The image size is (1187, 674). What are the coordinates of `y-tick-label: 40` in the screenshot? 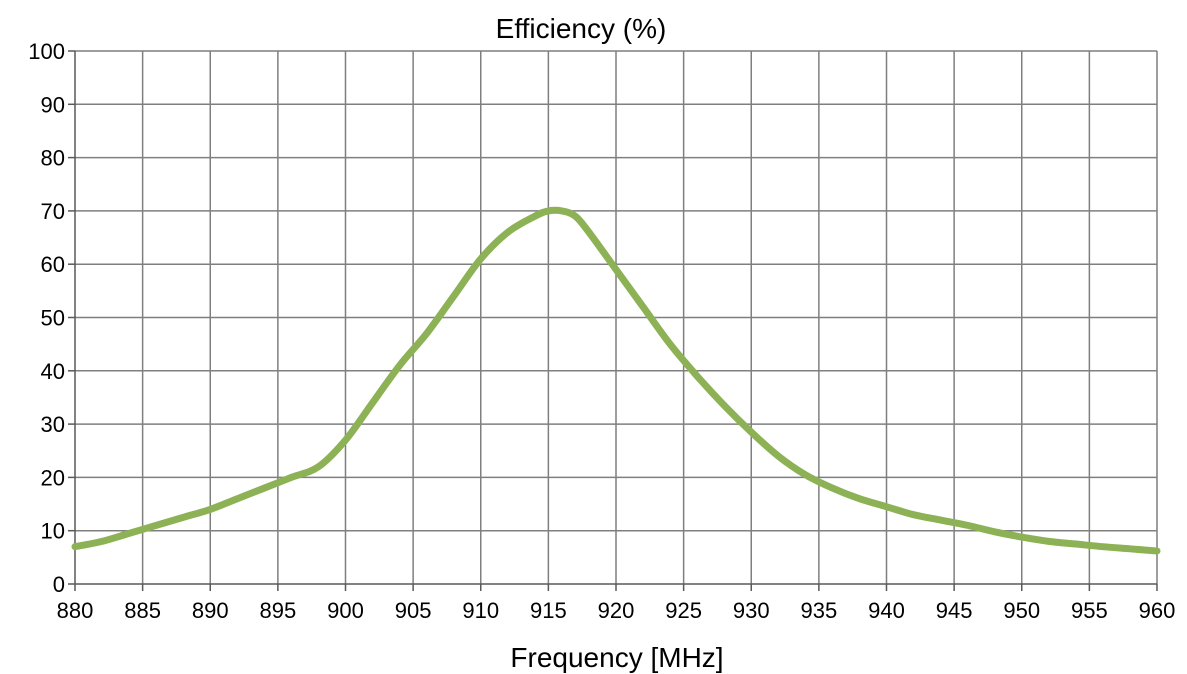 It's located at (53, 371).